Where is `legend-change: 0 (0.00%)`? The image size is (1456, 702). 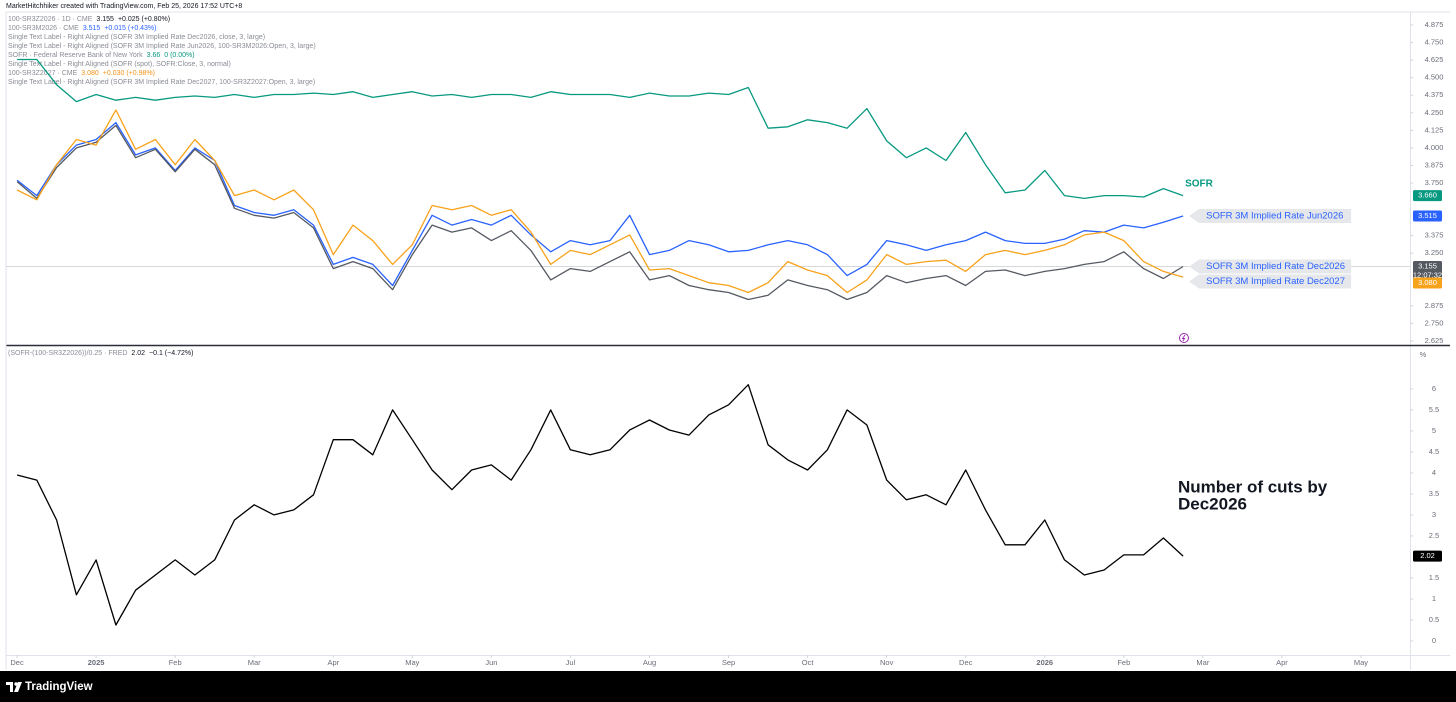 legend-change: 0 (0.00%) is located at coordinates (179, 55).